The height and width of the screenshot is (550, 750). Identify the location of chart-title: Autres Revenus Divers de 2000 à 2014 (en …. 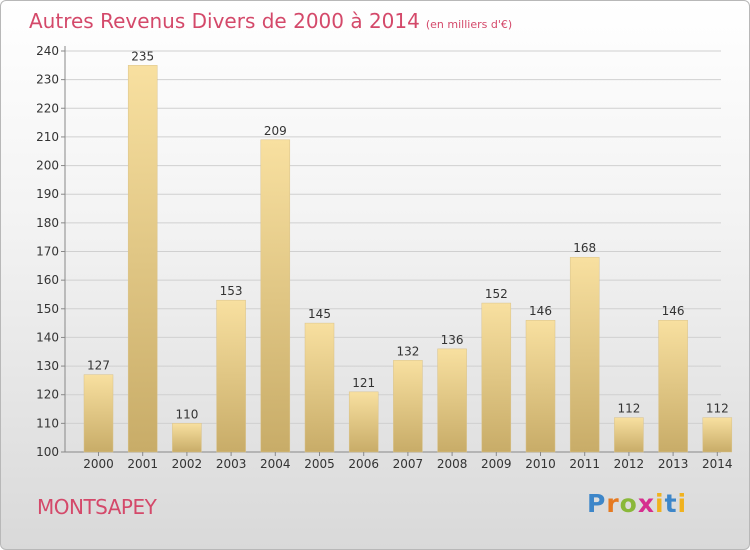
(270, 21).